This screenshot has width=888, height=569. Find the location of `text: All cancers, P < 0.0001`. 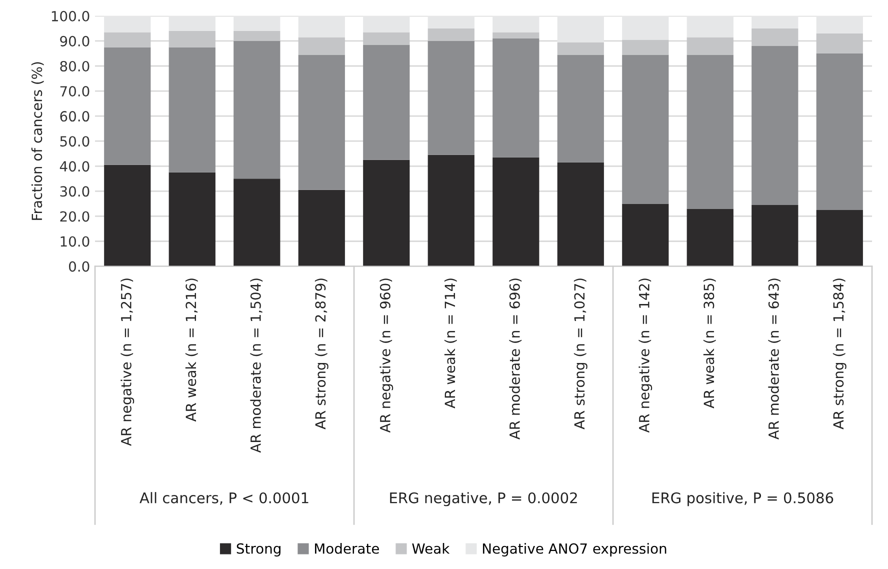

text: All cancers, P < 0.0001 is located at coordinates (224, 498).